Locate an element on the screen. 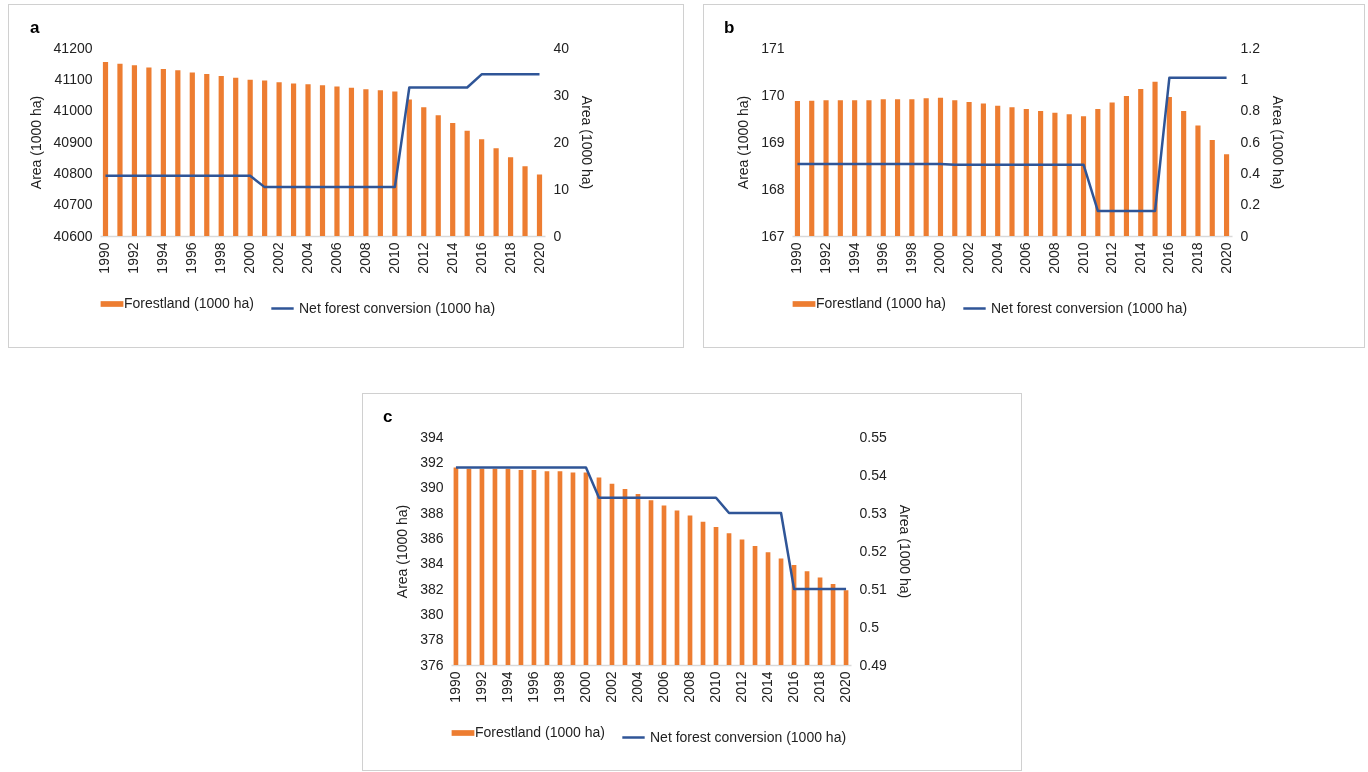 The height and width of the screenshot is (772, 1368). y2-tick-label: 0.8 is located at coordinates (1250, 110).